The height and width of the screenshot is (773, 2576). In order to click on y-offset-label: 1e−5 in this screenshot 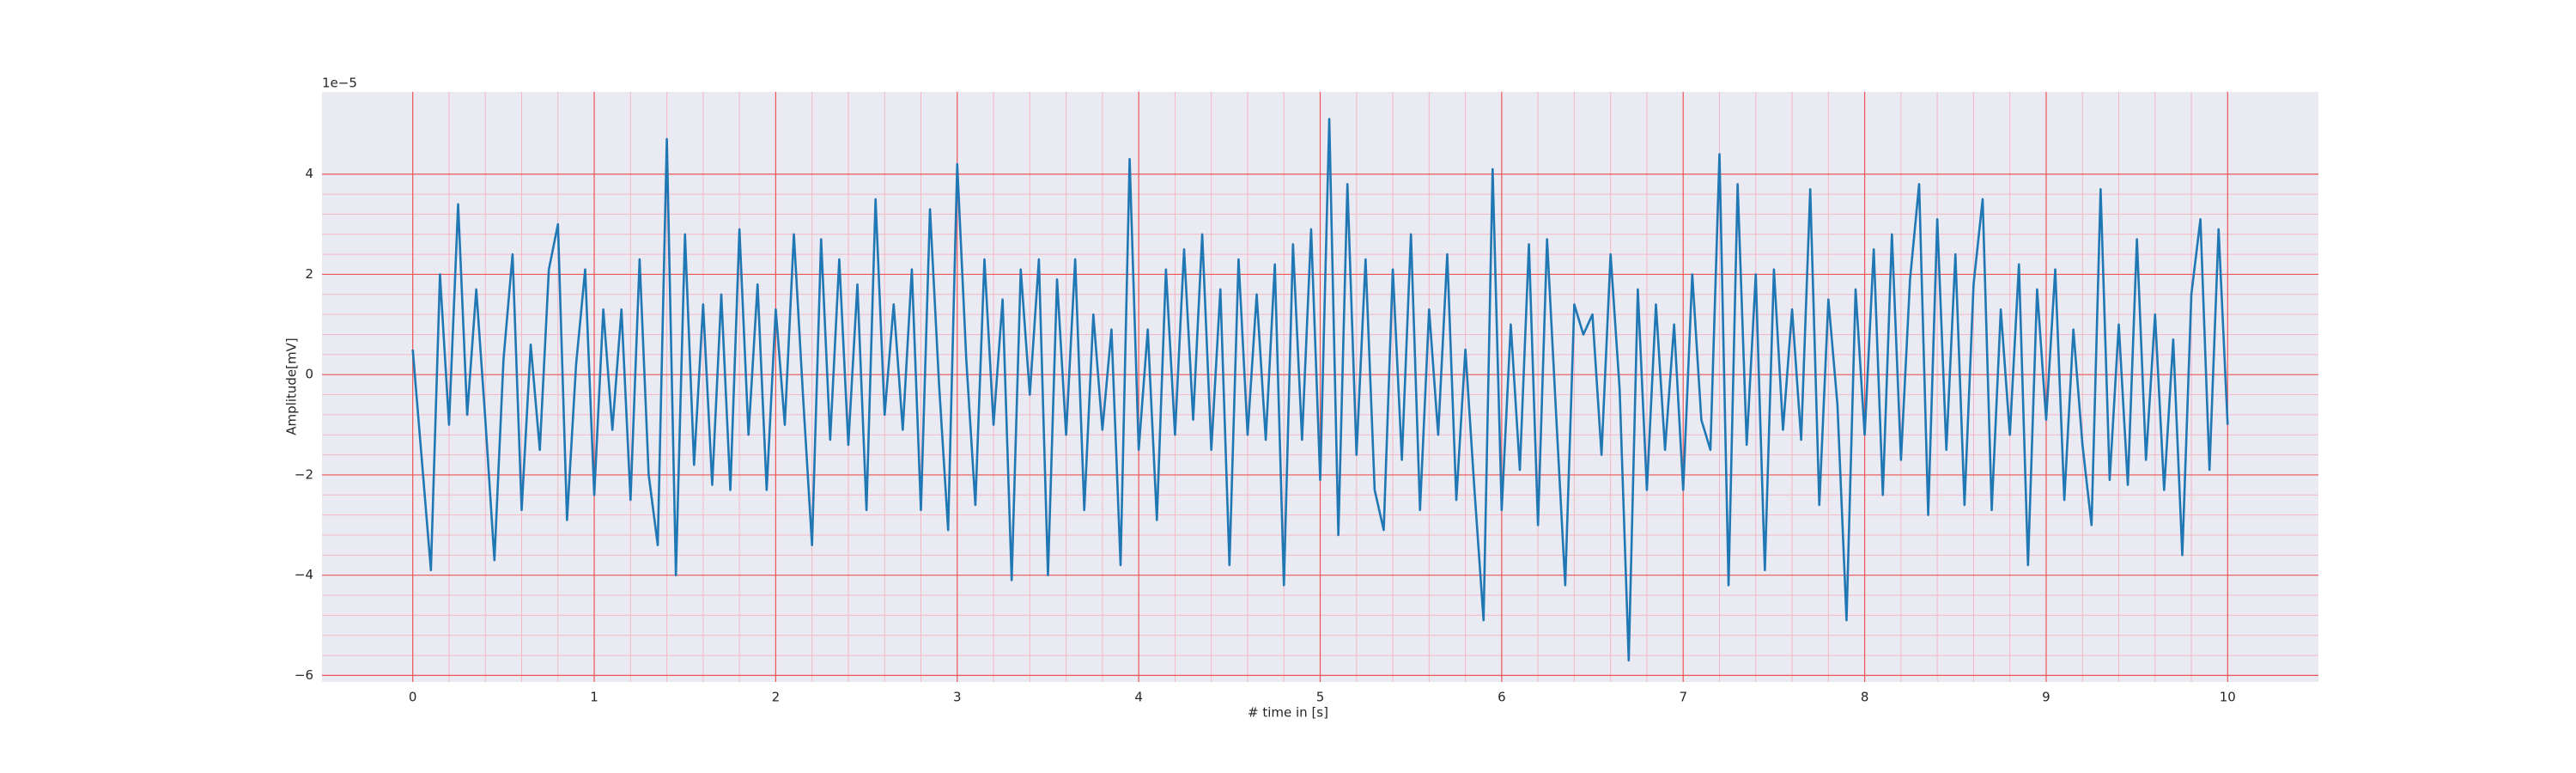, I will do `click(339, 83)`.